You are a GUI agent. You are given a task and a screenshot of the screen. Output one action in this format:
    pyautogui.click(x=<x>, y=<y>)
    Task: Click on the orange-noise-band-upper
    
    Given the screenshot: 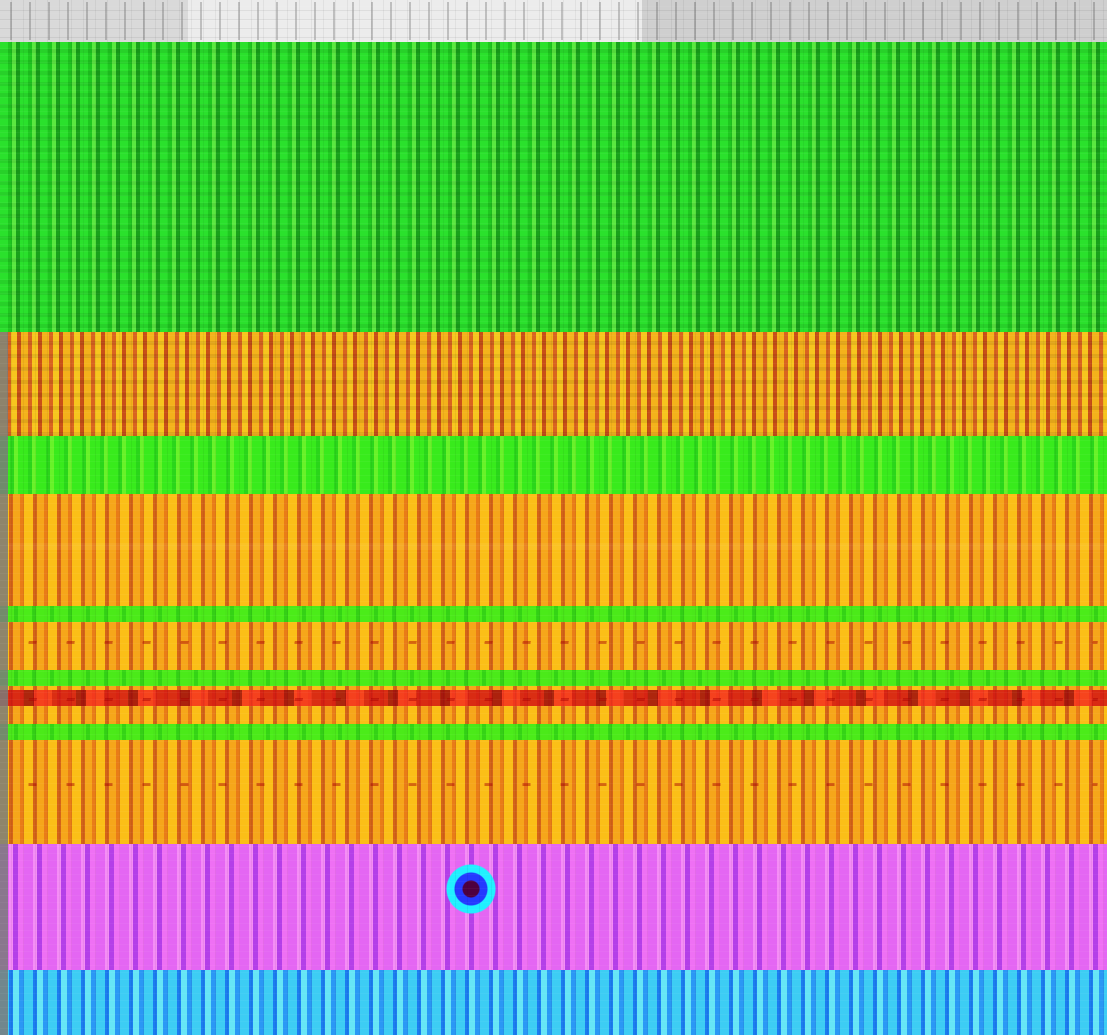 What is the action you would take?
    pyautogui.click(x=553, y=384)
    